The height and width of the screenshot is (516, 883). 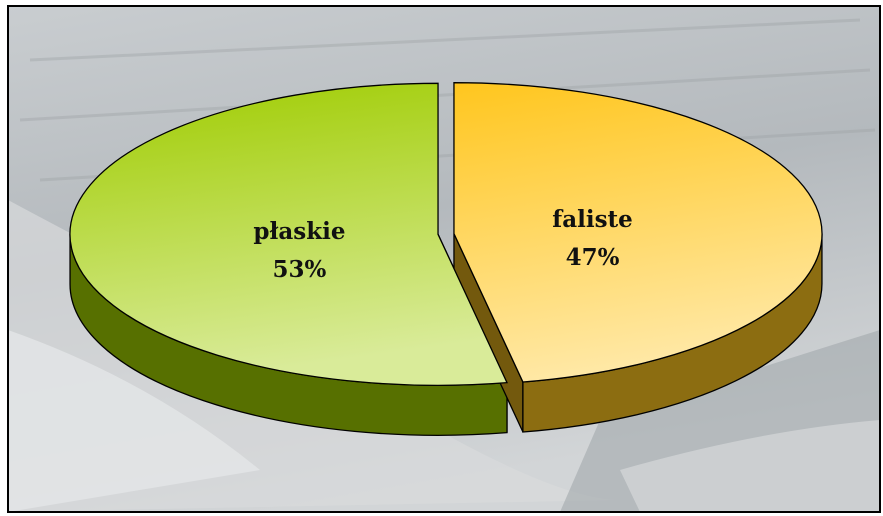 What do you see at coordinates (592, 219) in the screenshot?
I see `slice-name: faliste` at bounding box center [592, 219].